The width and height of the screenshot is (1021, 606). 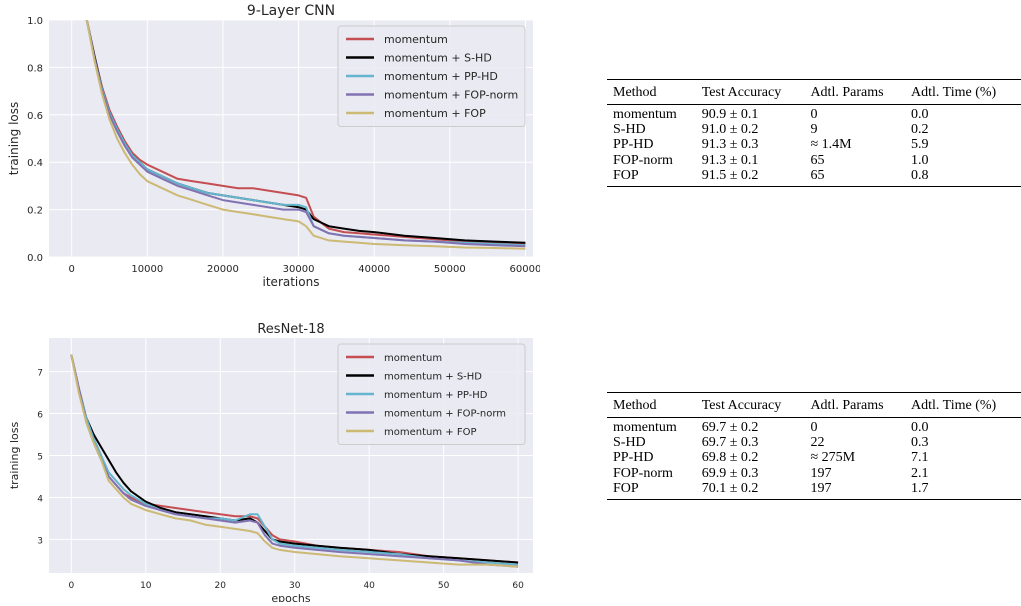 What do you see at coordinates (525, 269) in the screenshot?
I see `x-tick-label: 60000` at bounding box center [525, 269].